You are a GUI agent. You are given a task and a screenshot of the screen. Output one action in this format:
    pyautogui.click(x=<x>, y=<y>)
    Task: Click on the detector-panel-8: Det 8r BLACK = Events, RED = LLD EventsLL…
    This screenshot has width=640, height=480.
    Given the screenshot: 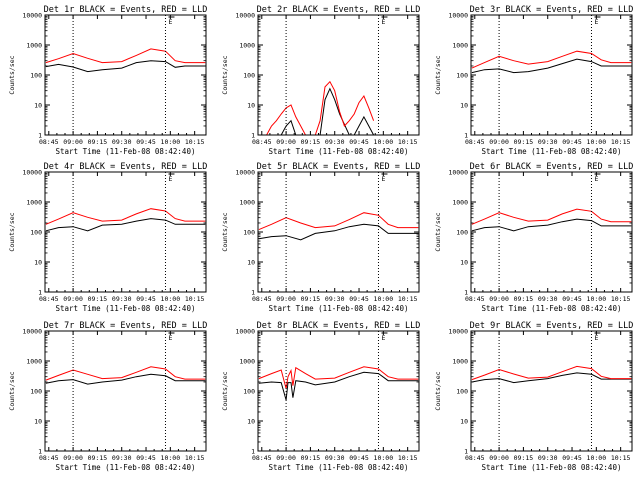 What is the action you would take?
    pyautogui.click(x=320, y=396)
    